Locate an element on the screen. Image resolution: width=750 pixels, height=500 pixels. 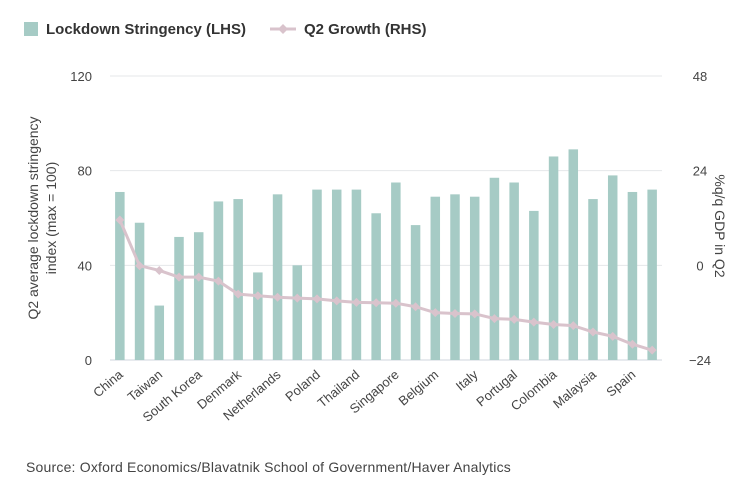
left-axis-ticks: 0 40 80 120 is located at coordinates (81, 218).